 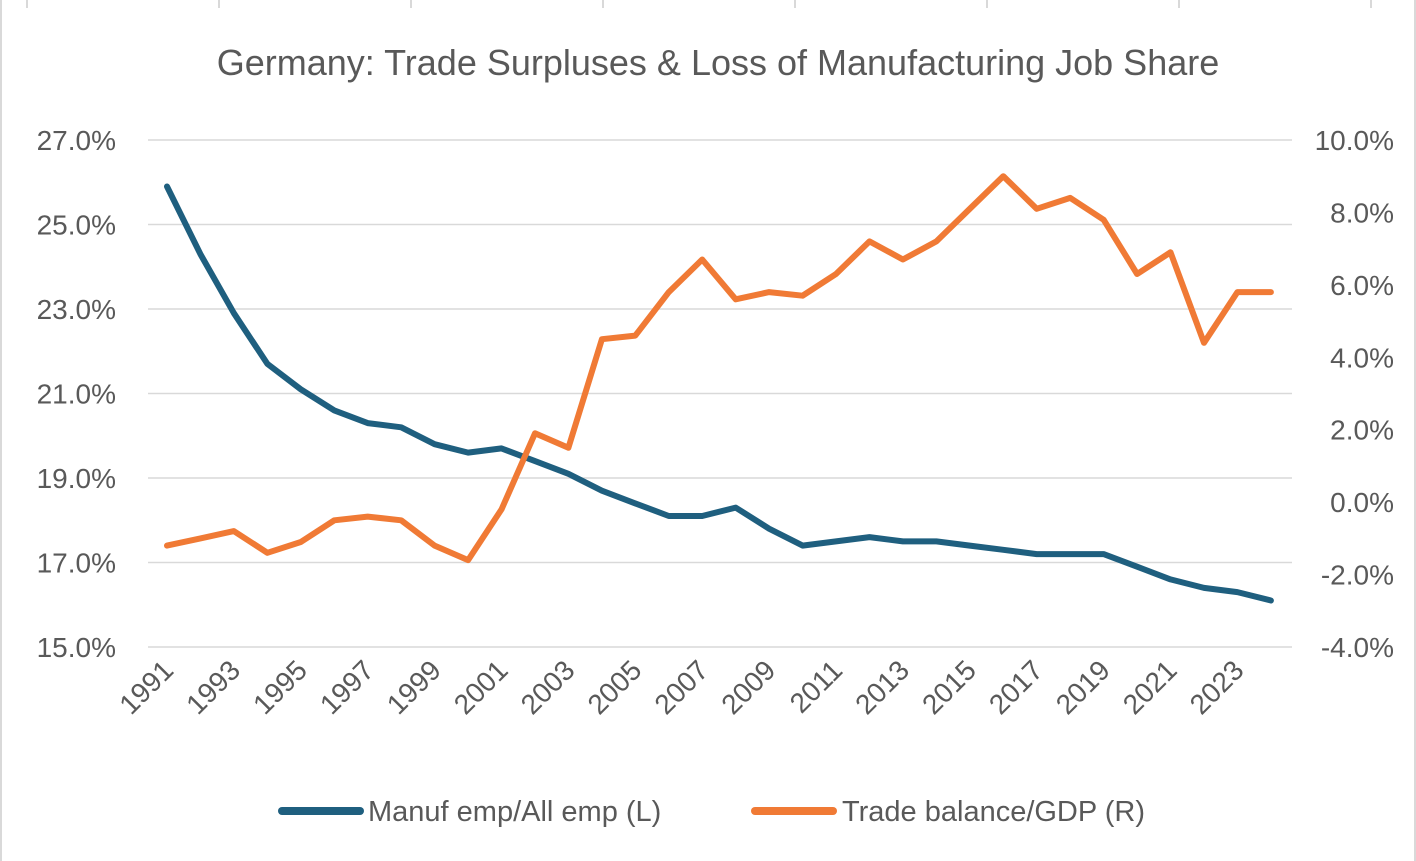 I want to click on y-left-tick-label: 17.0%, so click(x=76, y=563).